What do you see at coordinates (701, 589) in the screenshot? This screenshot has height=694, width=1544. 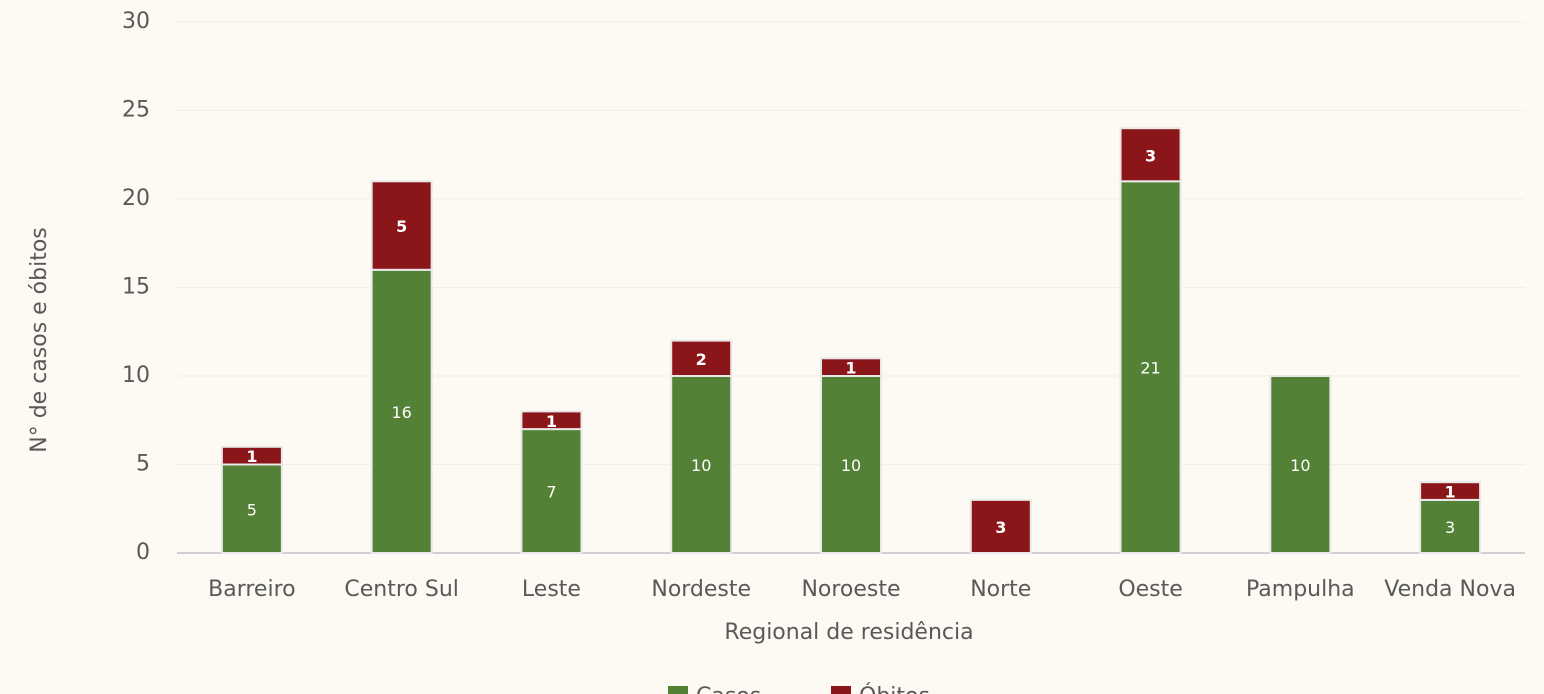 I see `x-tick-label: Nordeste` at bounding box center [701, 589].